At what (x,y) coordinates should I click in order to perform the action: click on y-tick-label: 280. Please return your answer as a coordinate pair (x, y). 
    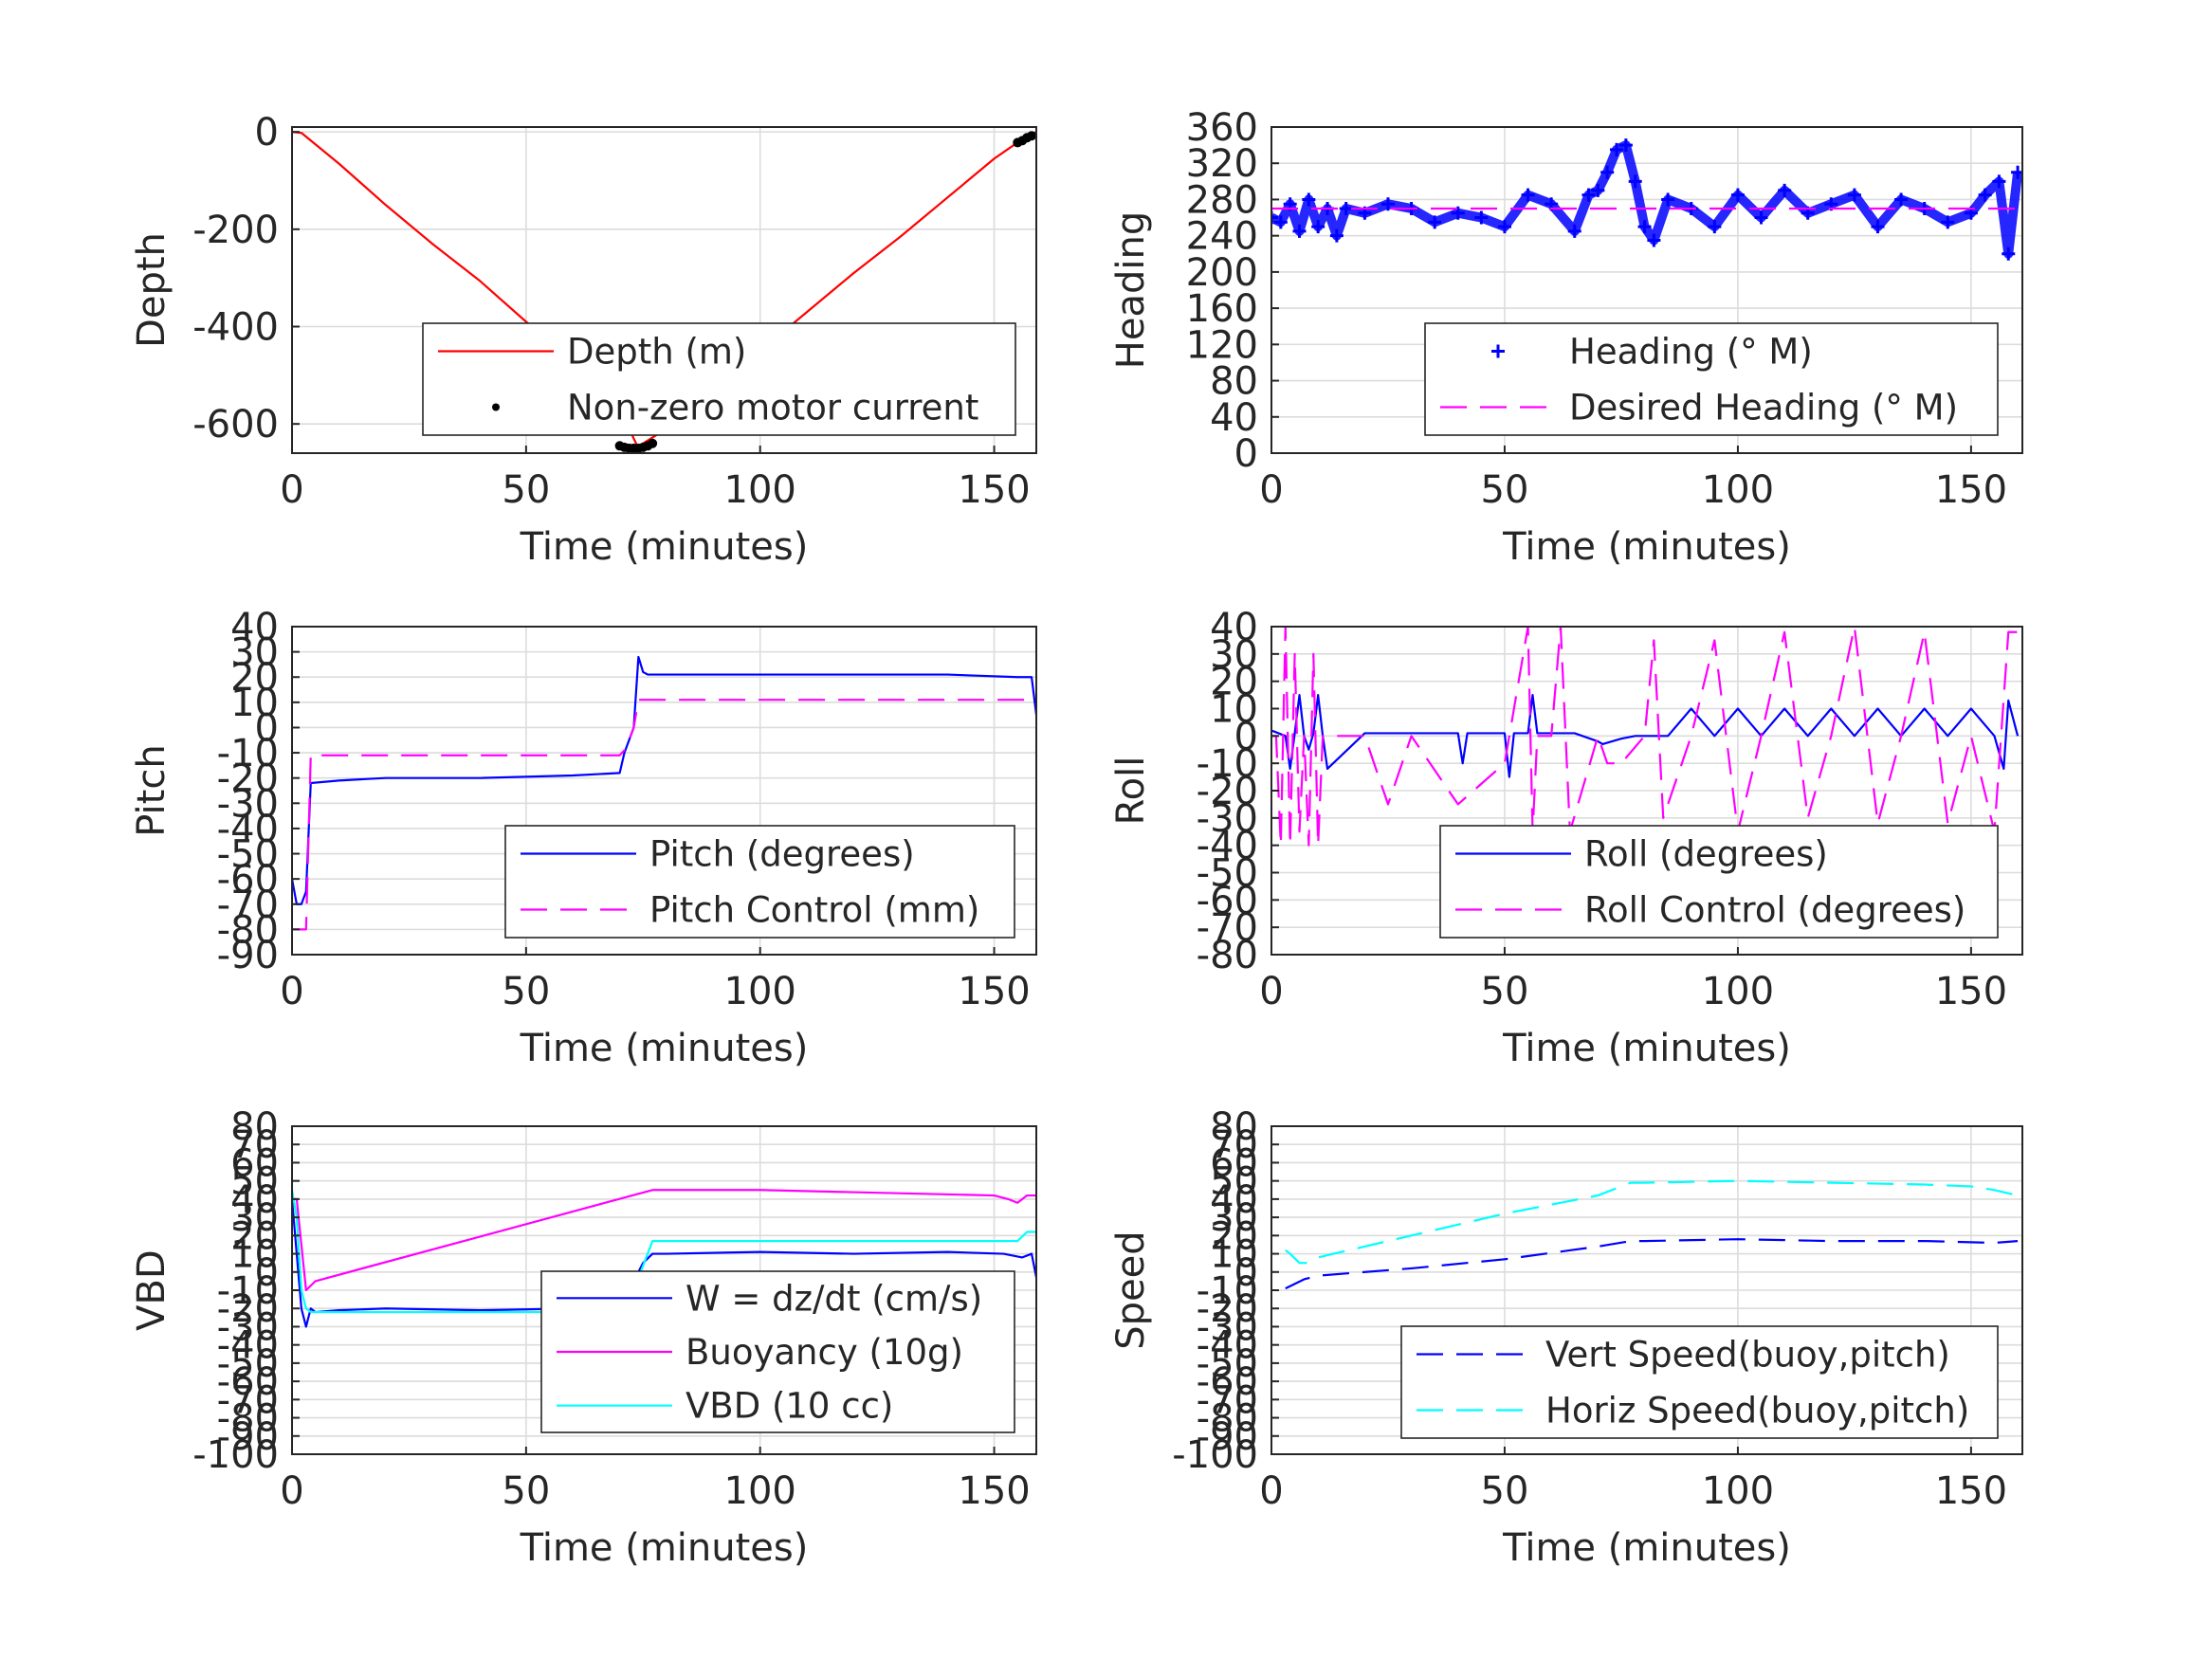
    Looking at the image, I should click on (1222, 200).